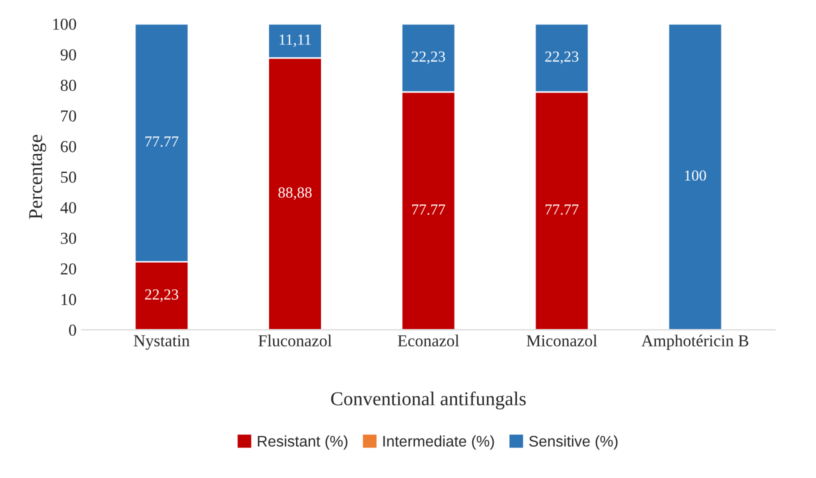 Image resolution: width=816 pixels, height=478 pixels. What do you see at coordinates (694, 342) in the screenshot?
I see `x-tick-label: Amphotéricin B` at bounding box center [694, 342].